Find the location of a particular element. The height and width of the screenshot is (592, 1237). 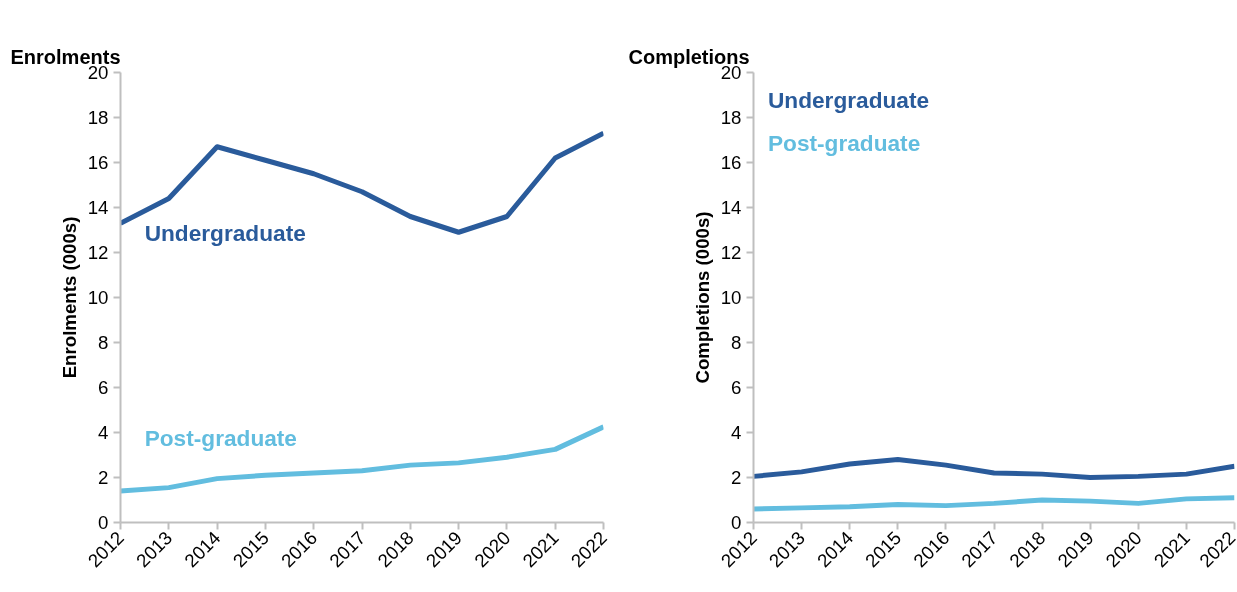

text: Undergraduate is located at coordinates (848, 100).